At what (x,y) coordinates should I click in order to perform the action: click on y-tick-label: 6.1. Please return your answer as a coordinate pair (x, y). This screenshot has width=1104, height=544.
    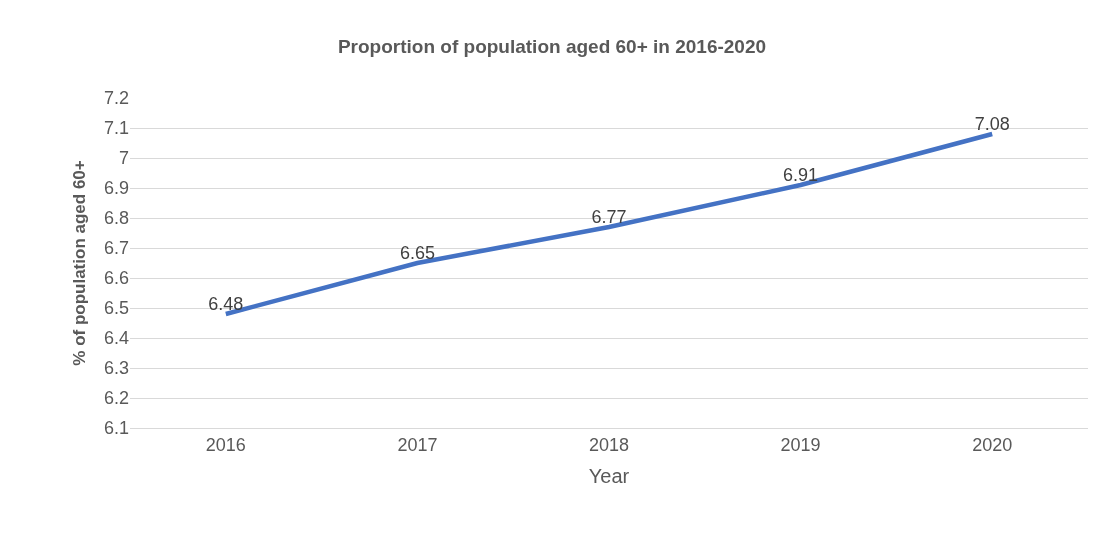
    Looking at the image, I should click on (116, 428).